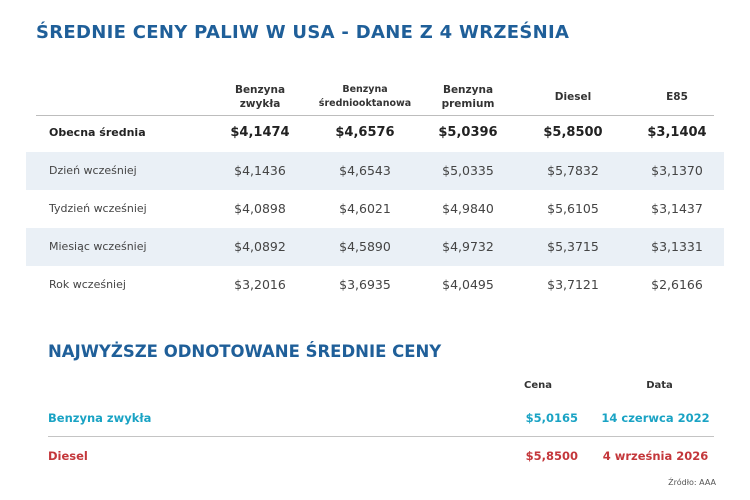 This screenshot has height=500, width=750. I want to click on price-cell: $4,0892, so click(260, 246).